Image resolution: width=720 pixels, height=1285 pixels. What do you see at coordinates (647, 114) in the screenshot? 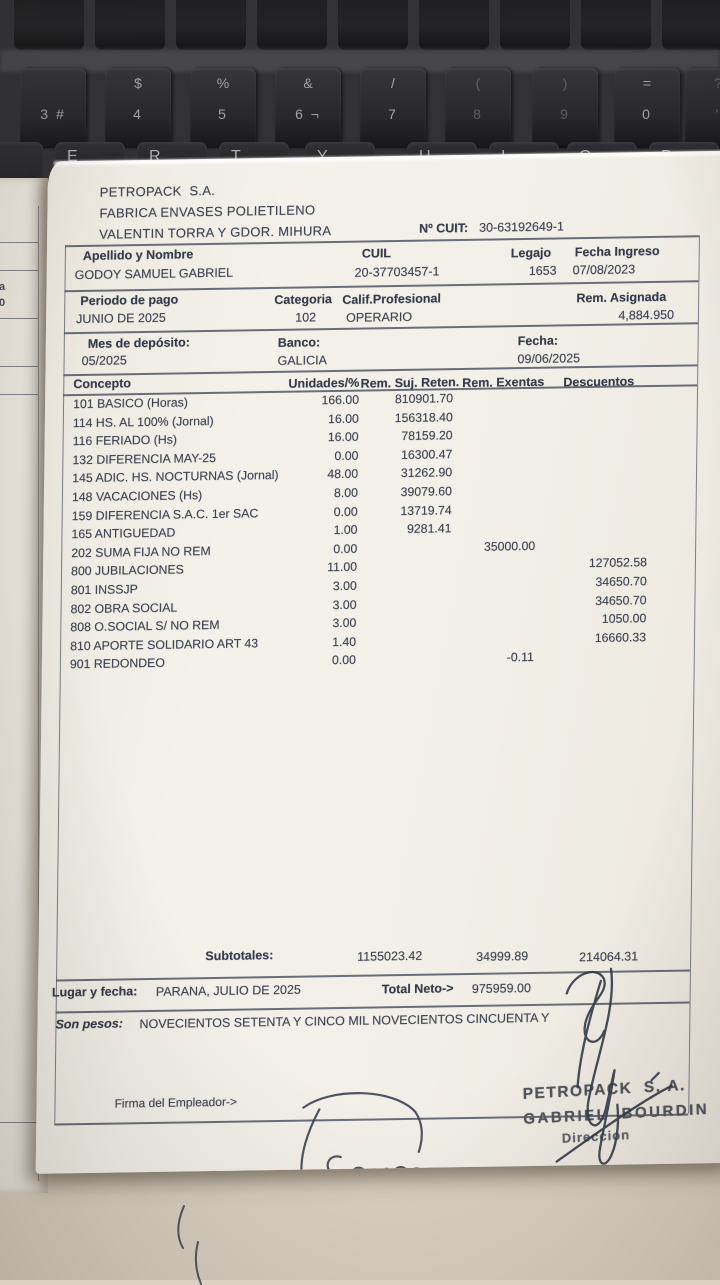
I see `key-main-legend: 0` at bounding box center [647, 114].